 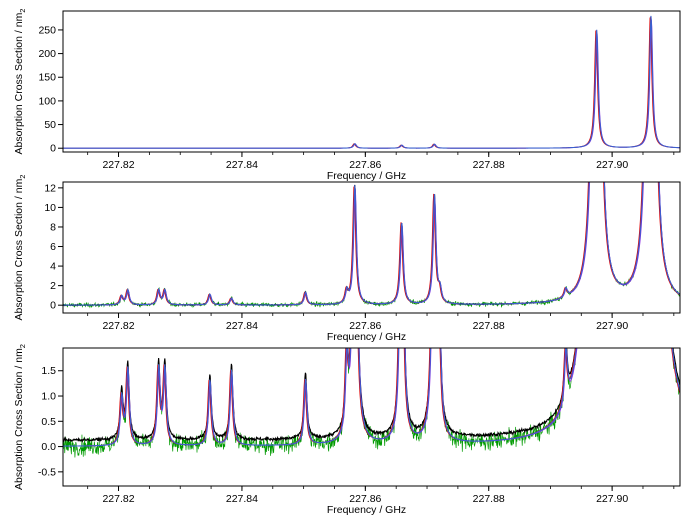 What do you see at coordinates (50, 125) in the screenshot?
I see `y-tick-label: 50` at bounding box center [50, 125].